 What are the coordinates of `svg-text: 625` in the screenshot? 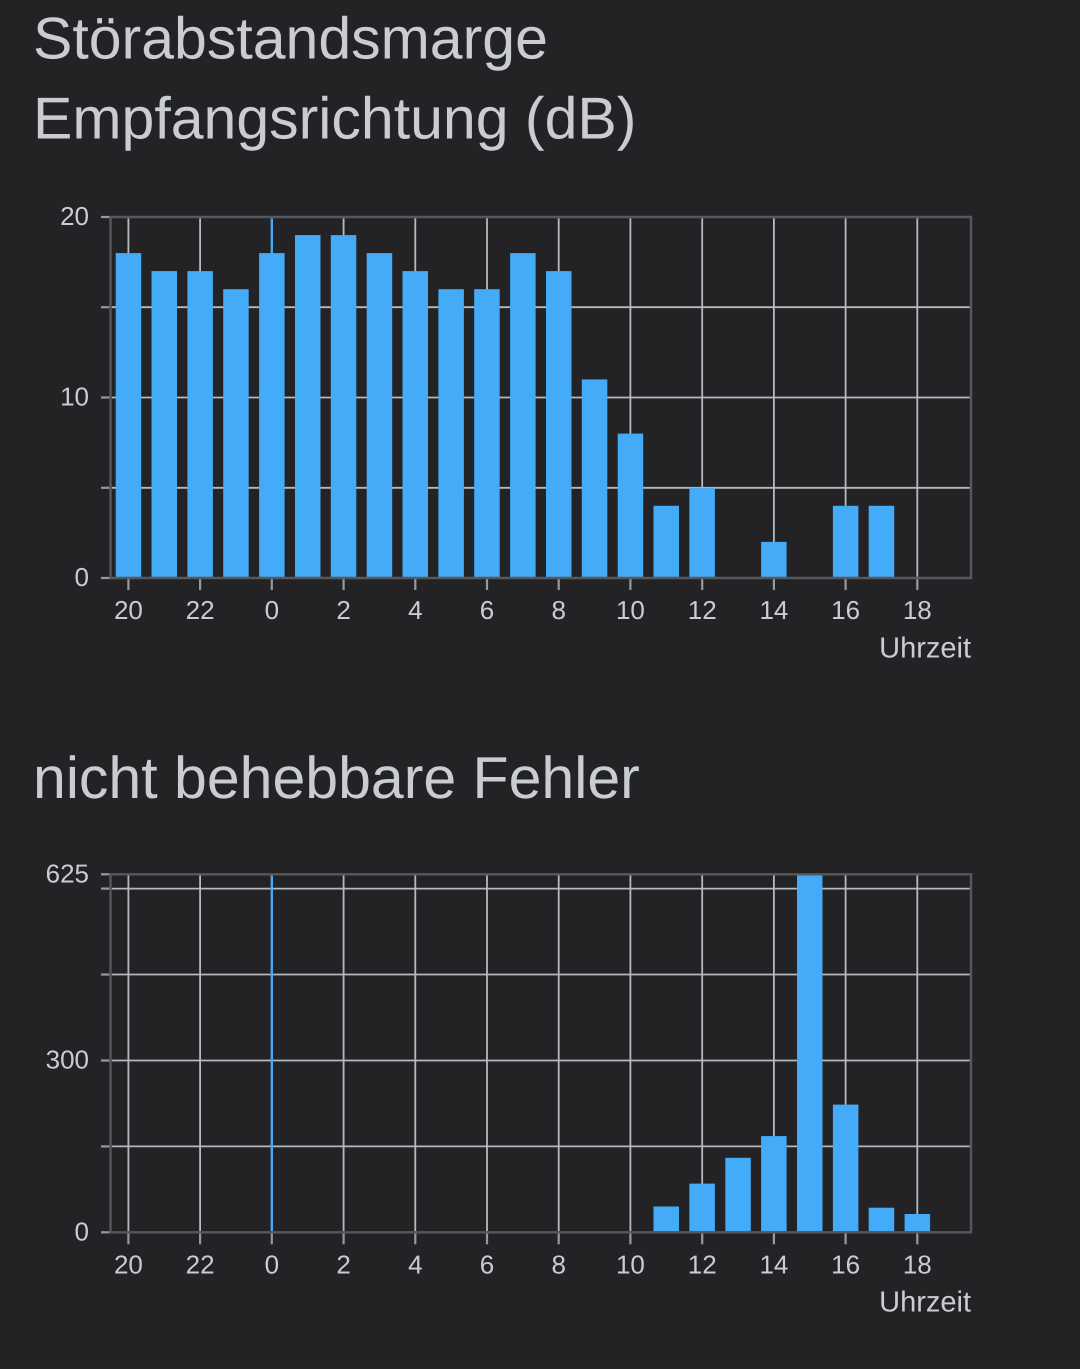 It's located at (67, 874).